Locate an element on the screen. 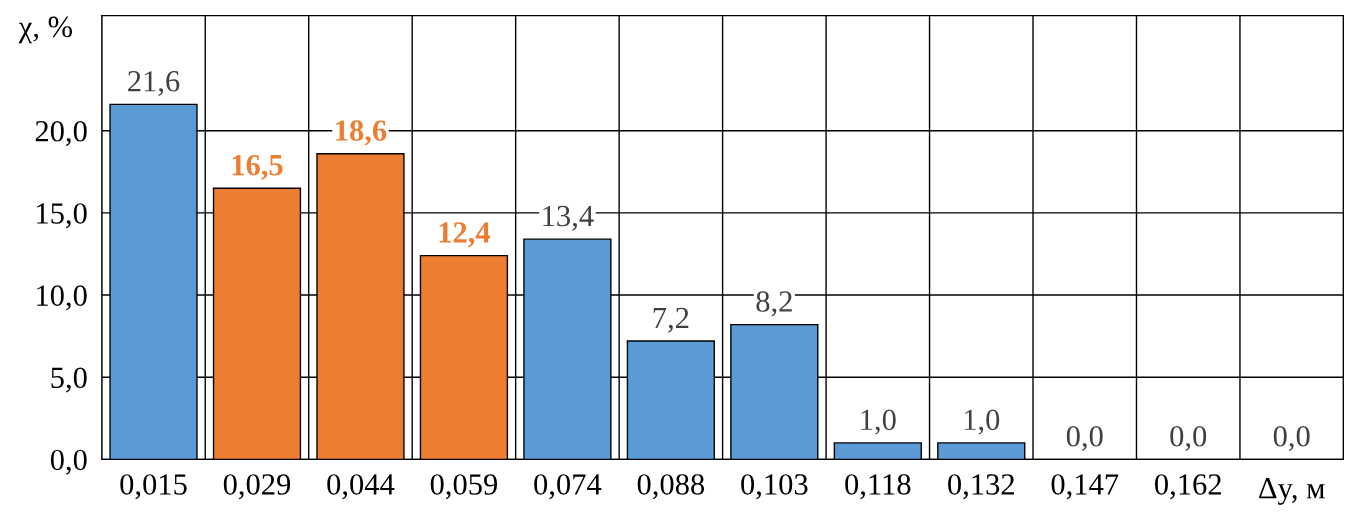 Image resolution: width=1357 pixels, height=522 pixels. data-label: 18,6 is located at coordinates (361, 133).